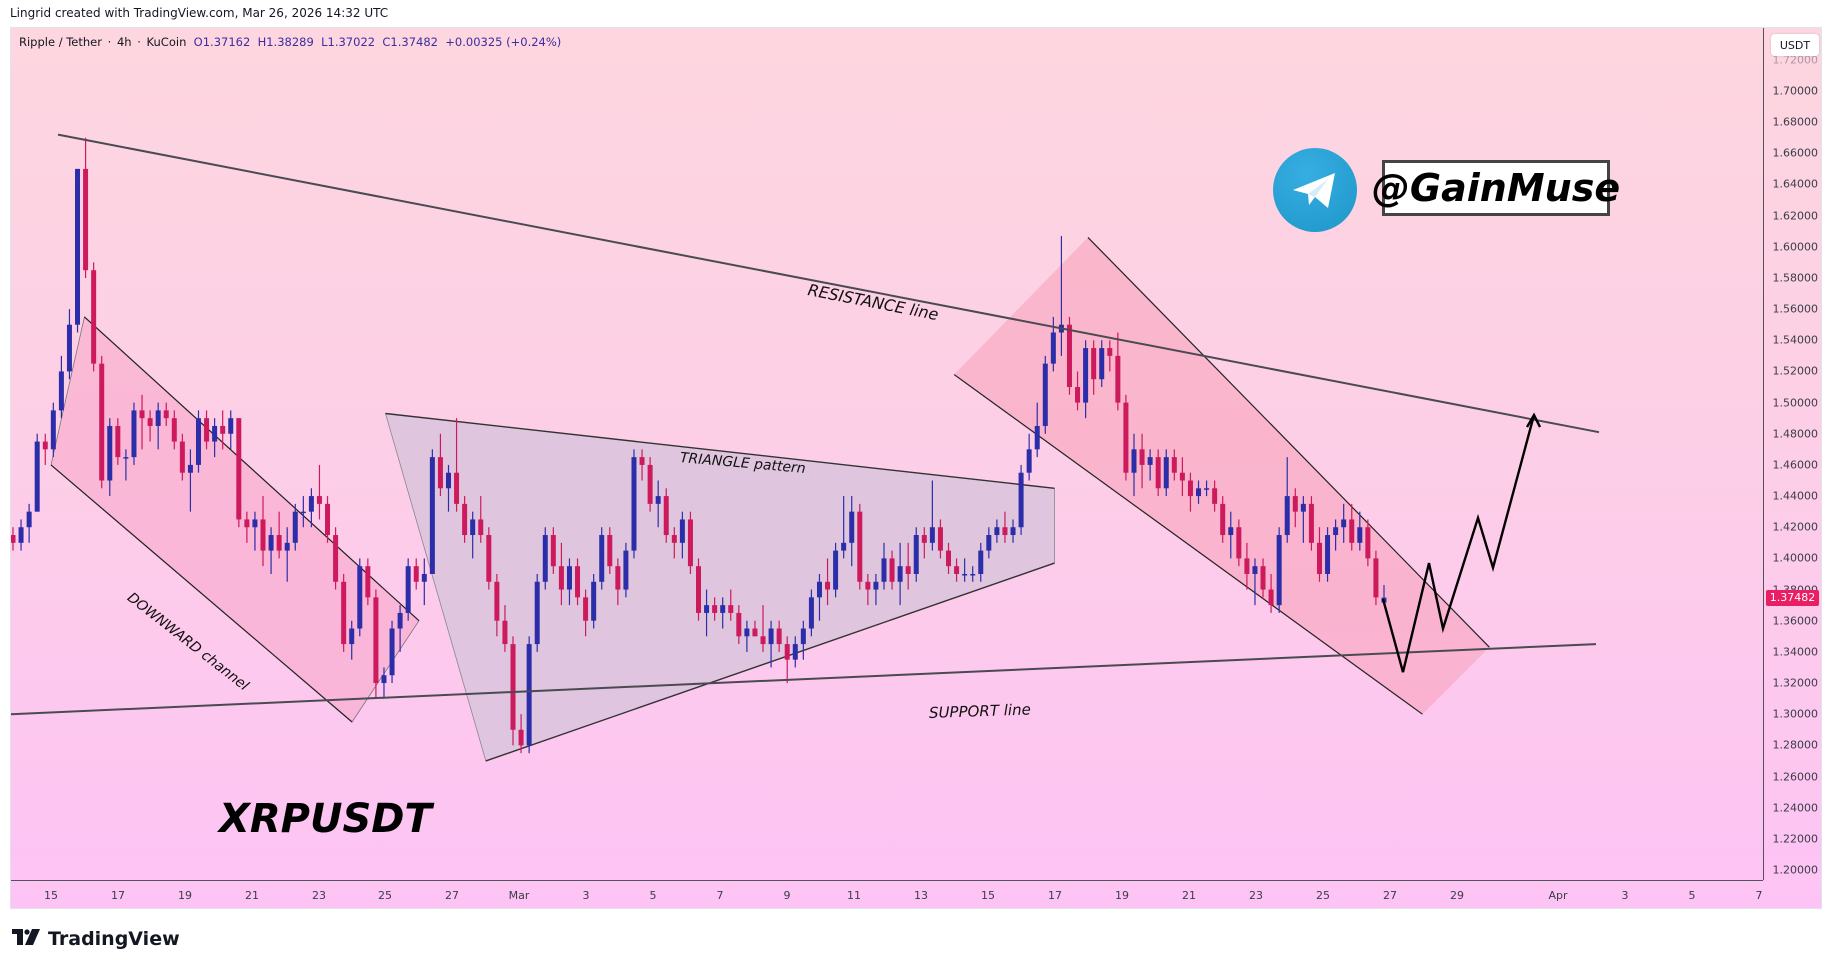 The height and width of the screenshot is (969, 1835). Describe the element at coordinates (1795, 45) in the screenshot. I see `currency-button: USDT` at that location.